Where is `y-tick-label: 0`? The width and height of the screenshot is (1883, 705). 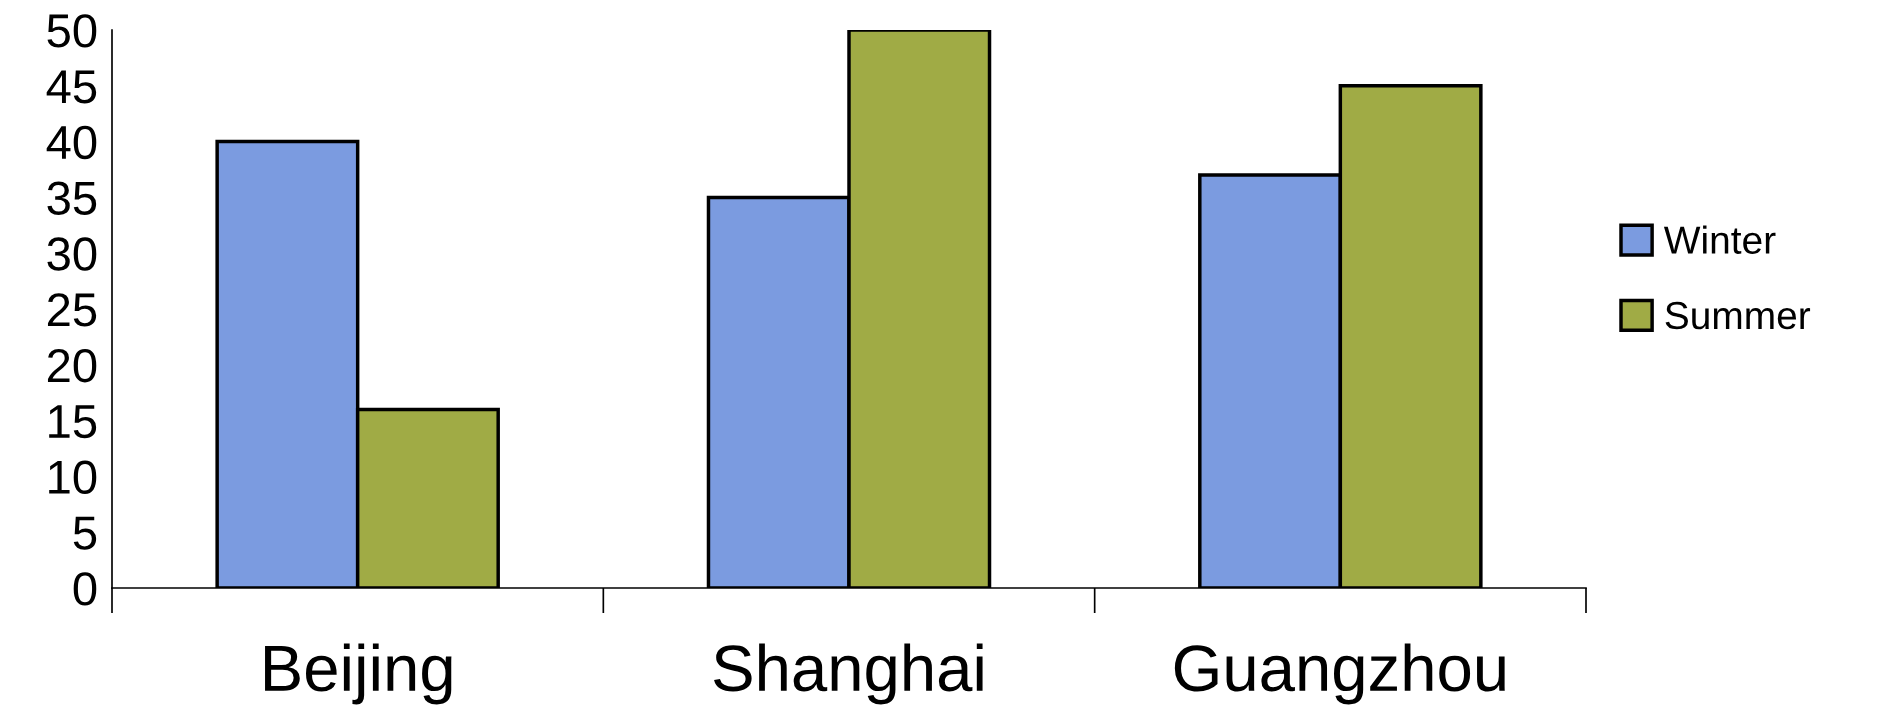 y-tick-label: 0 is located at coordinates (85, 589).